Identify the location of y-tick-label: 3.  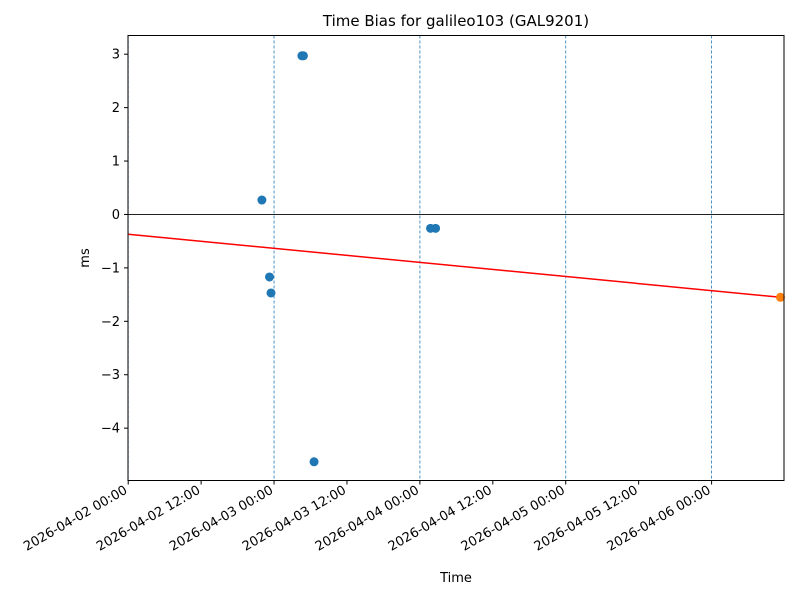
(116, 55).